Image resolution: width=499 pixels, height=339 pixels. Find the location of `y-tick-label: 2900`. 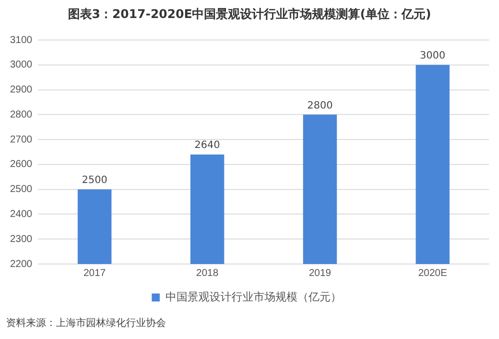

y-tick-label: 2900 is located at coordinates (21, 90).